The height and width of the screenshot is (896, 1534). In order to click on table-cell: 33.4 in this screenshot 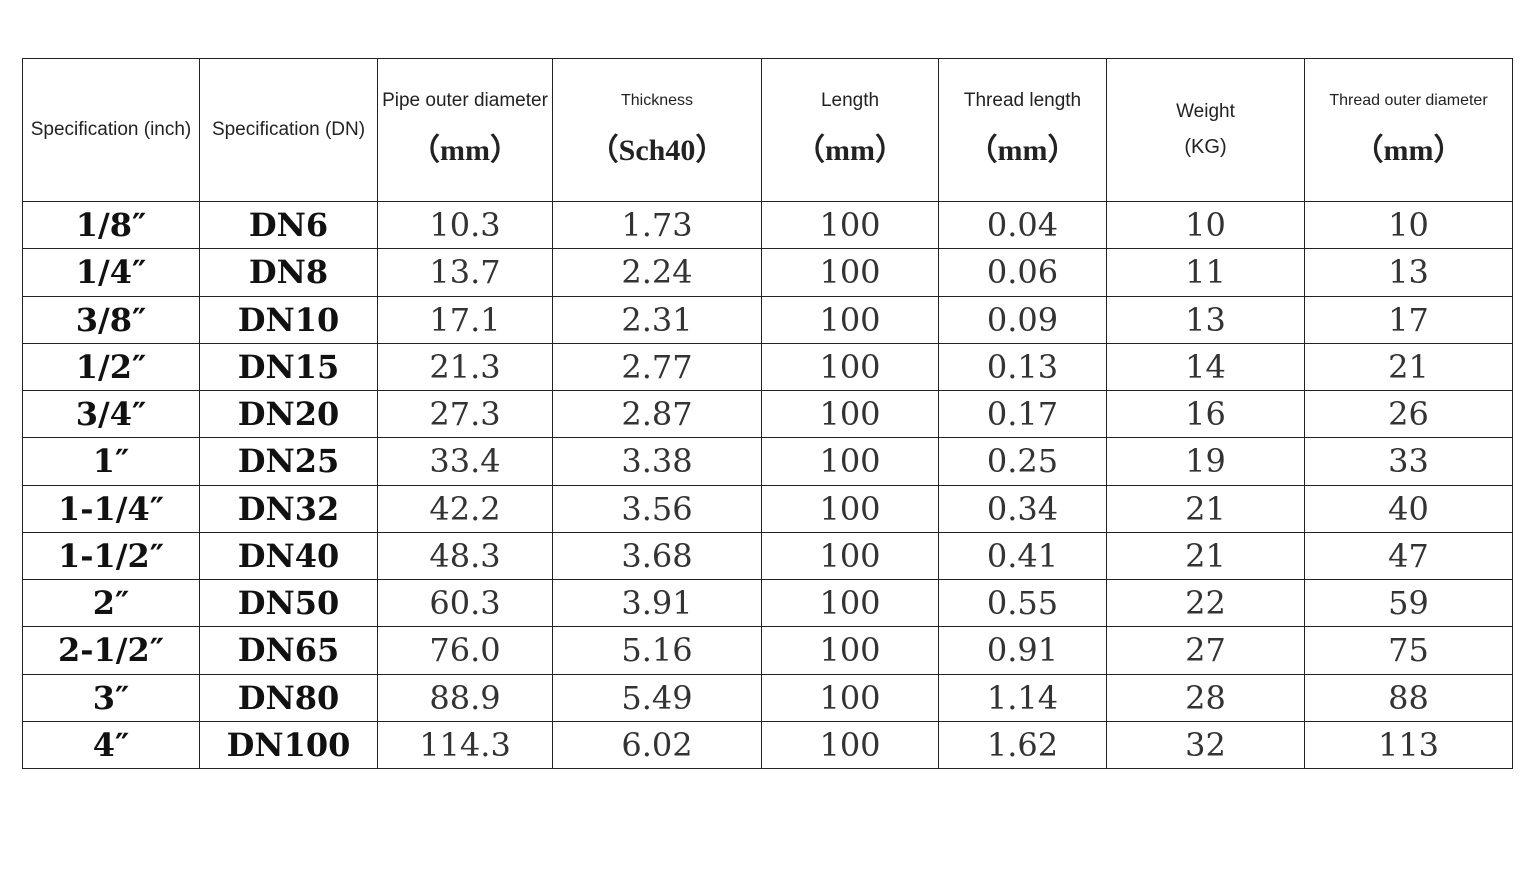, I will do `click(465, 461)`.